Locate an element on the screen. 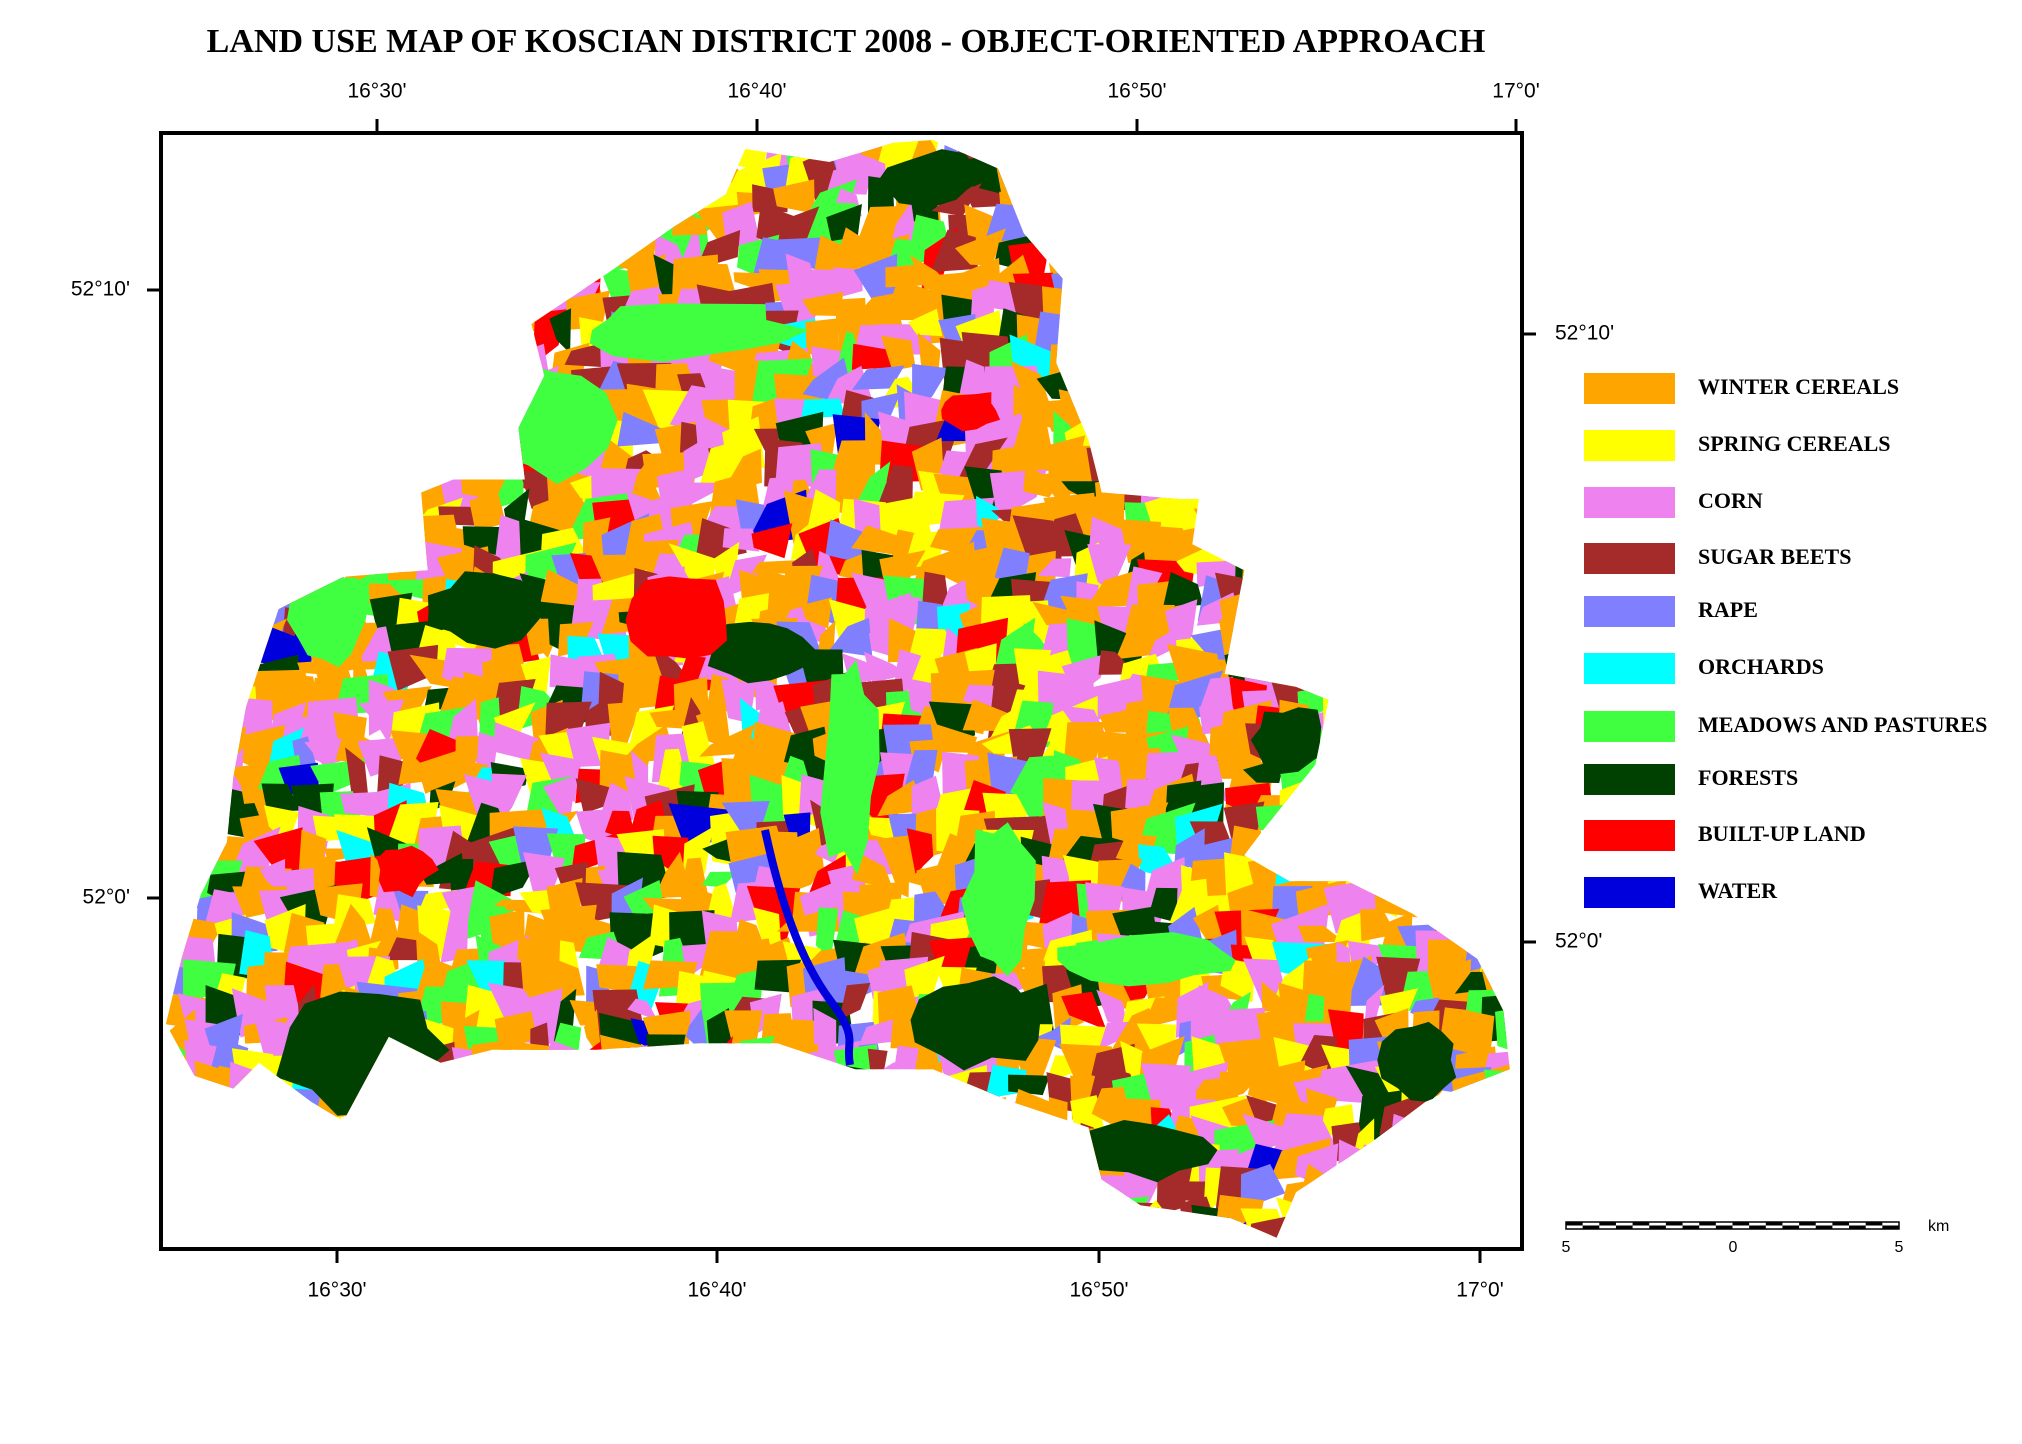 The width and height of the screenshot is (2022, 1444). river is located at coordinates (807, 947).